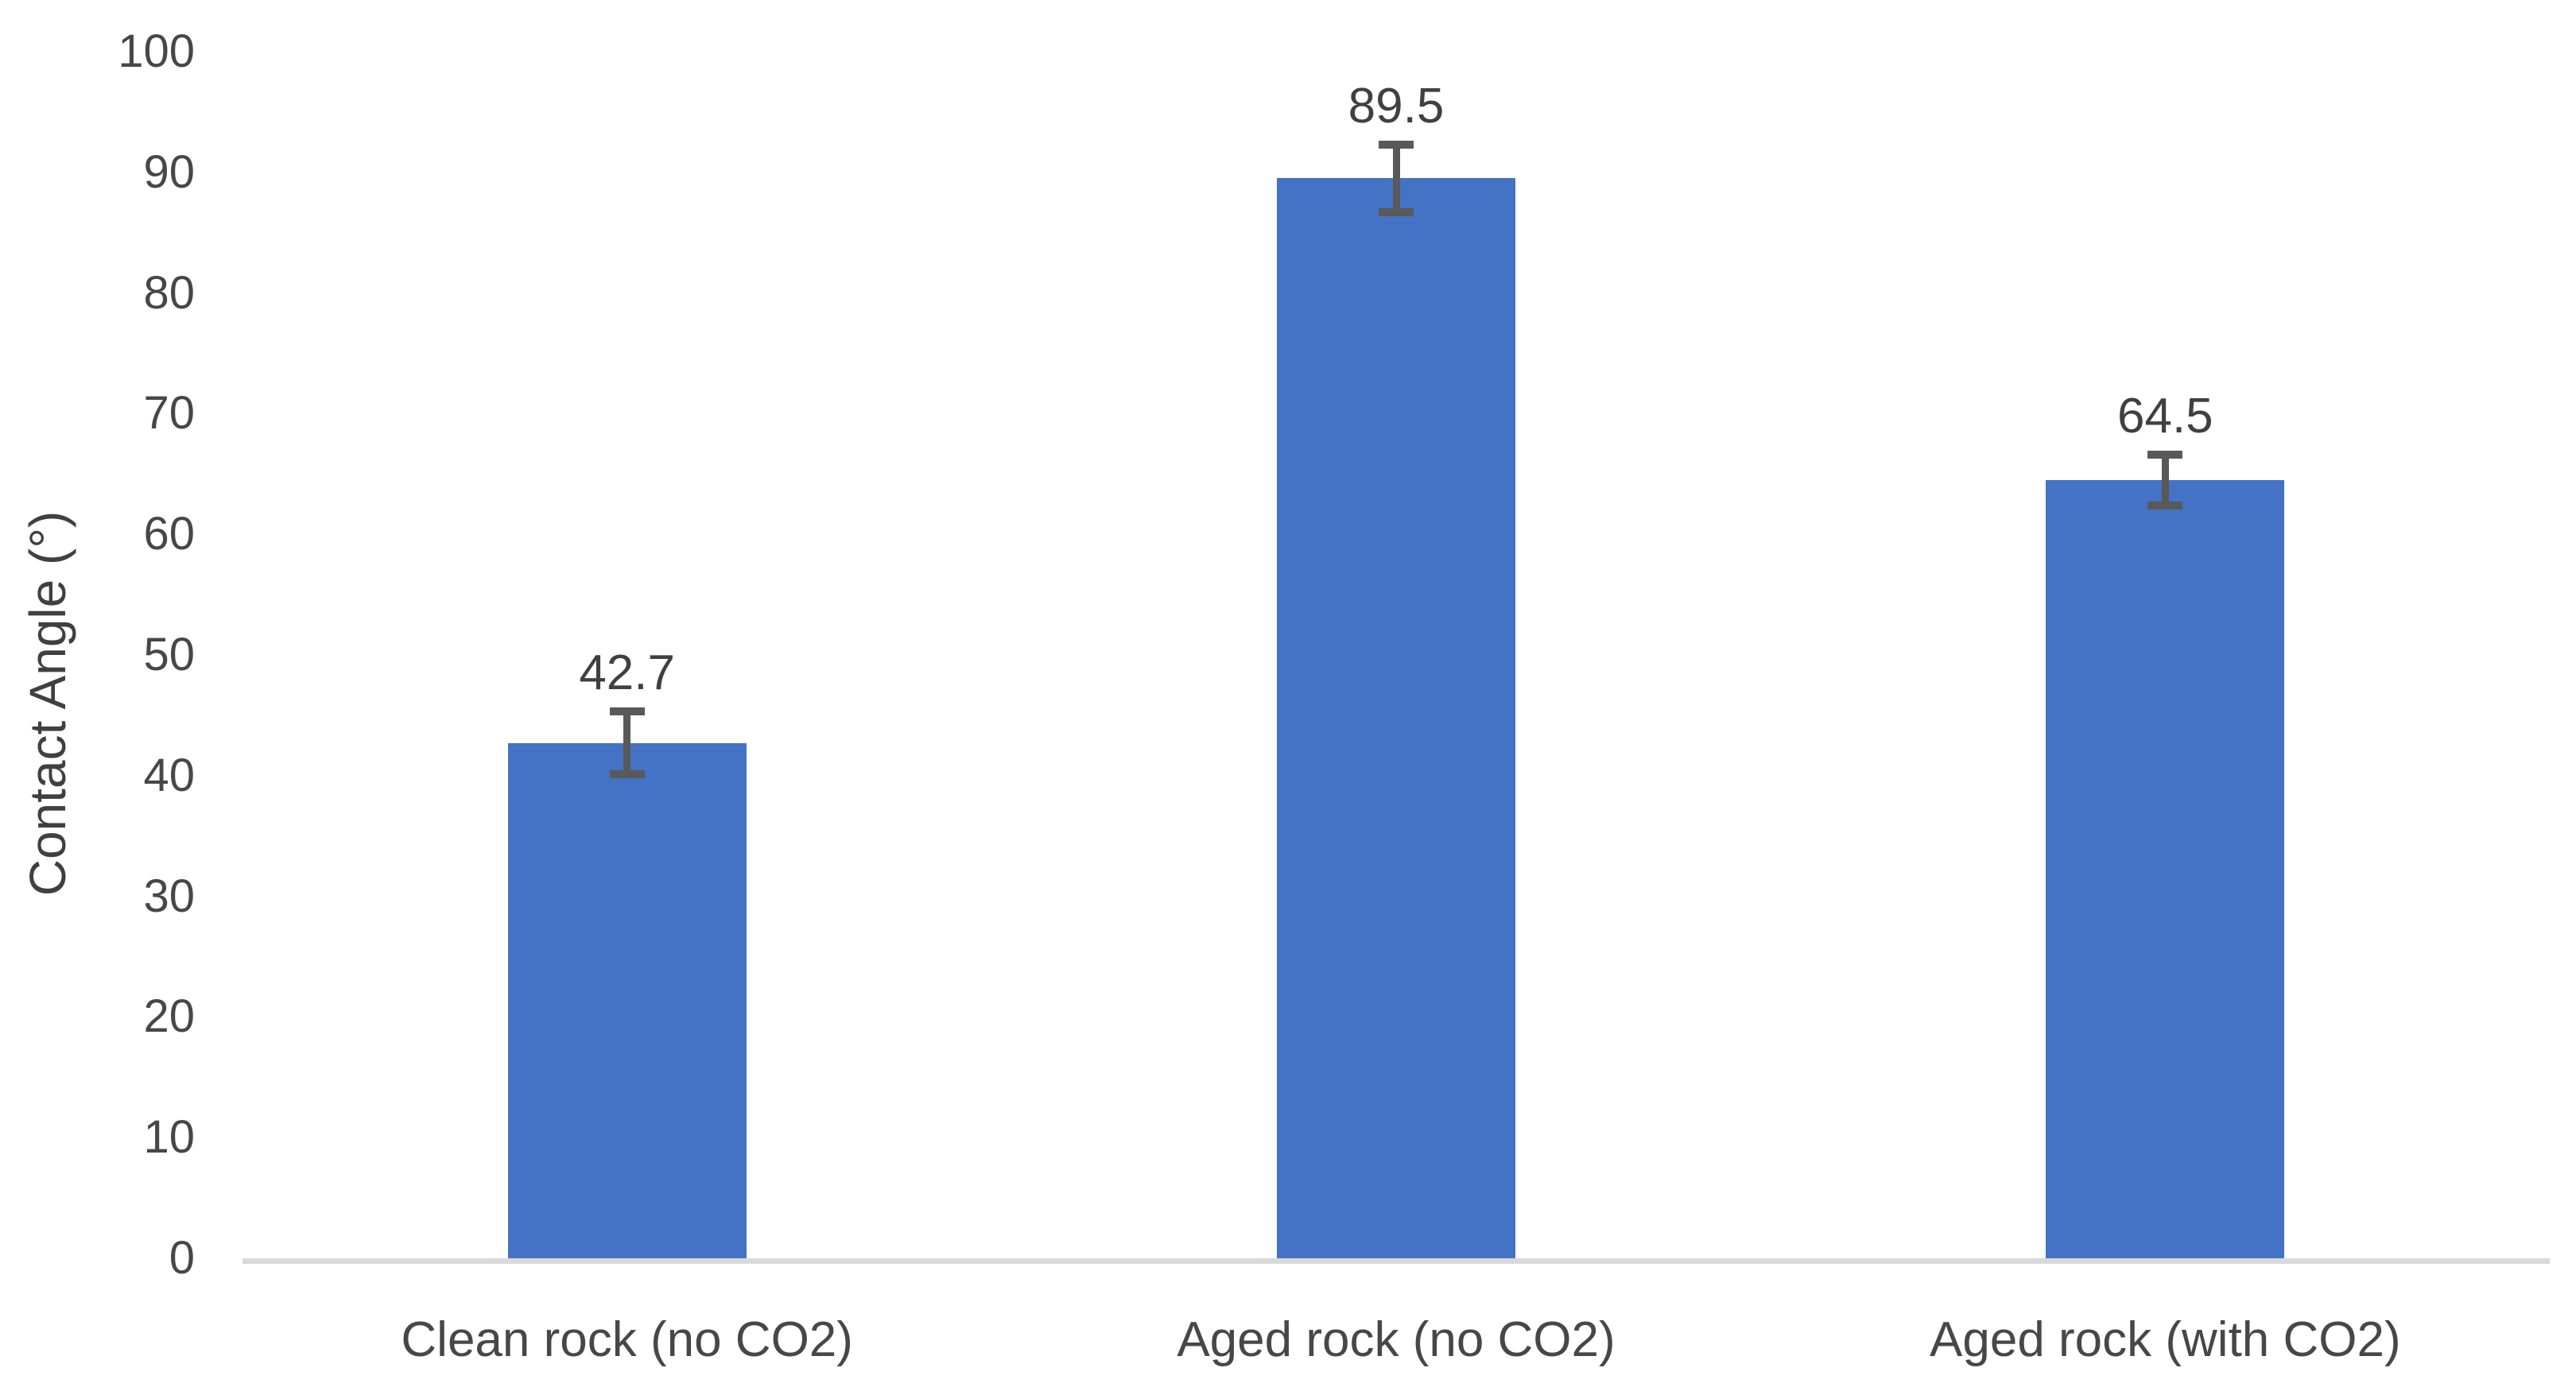  What do you see at coordinates (1396, 1261) in the screenshot?
I see `x-axis-line` at bounding box center [1396, 1261].